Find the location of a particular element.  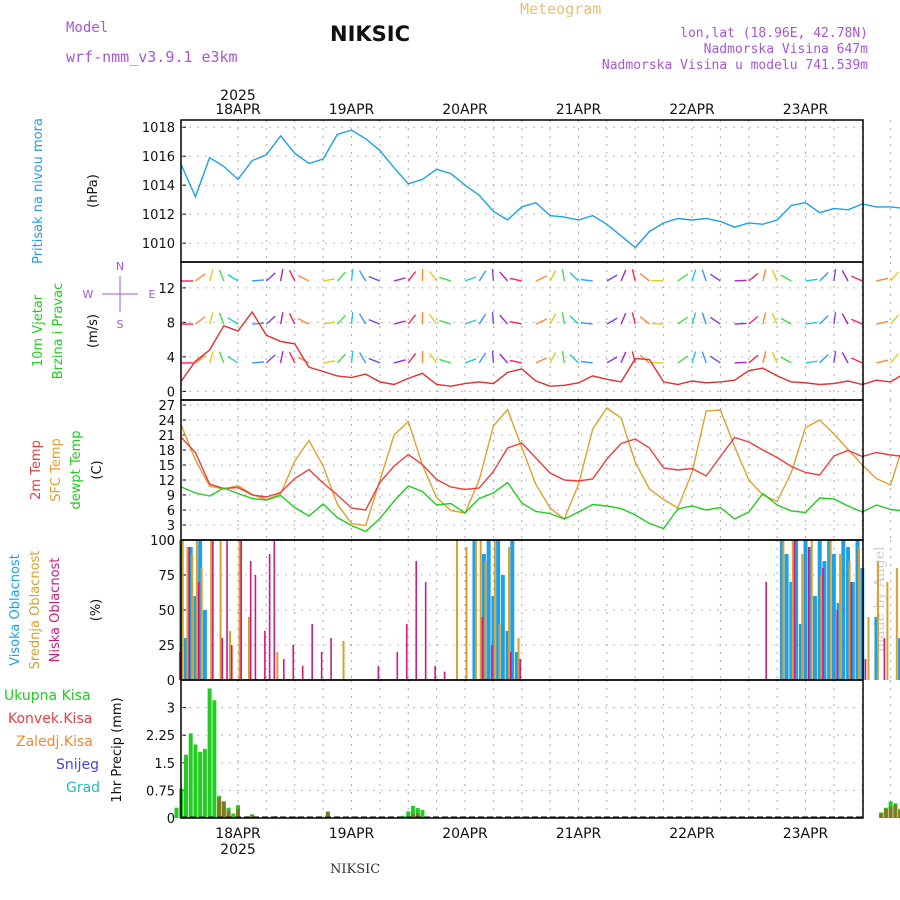

x-day-label-bottom: 20APR is located at coordinates (465, 834).